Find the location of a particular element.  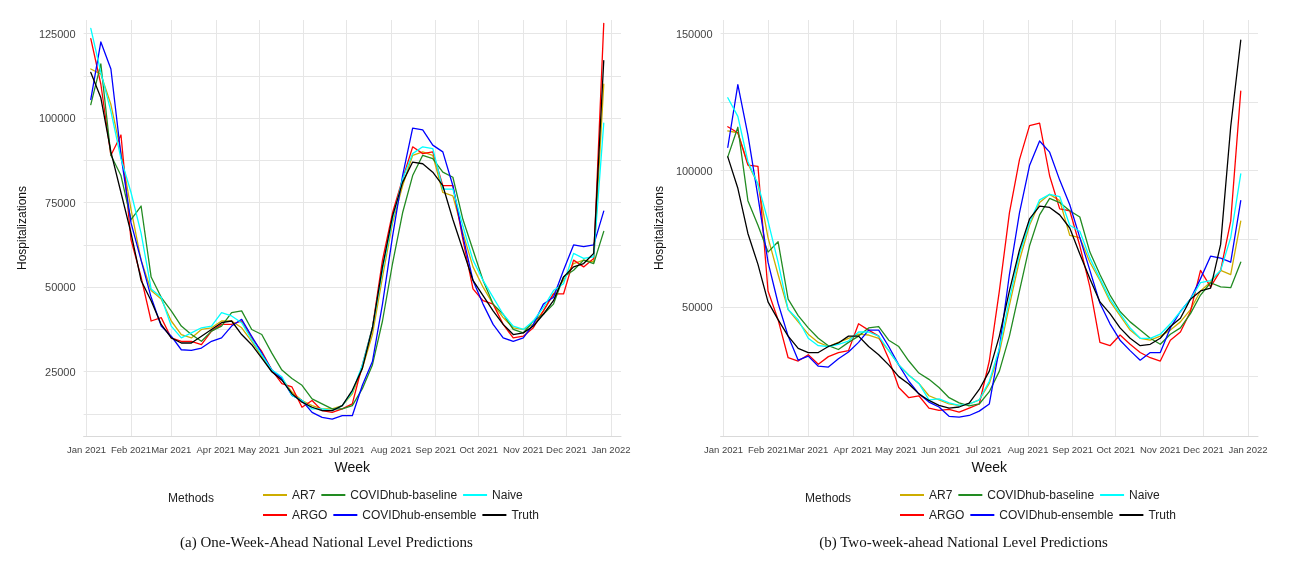

y-tick-label: 25000 is located at coordinates (60, 371).